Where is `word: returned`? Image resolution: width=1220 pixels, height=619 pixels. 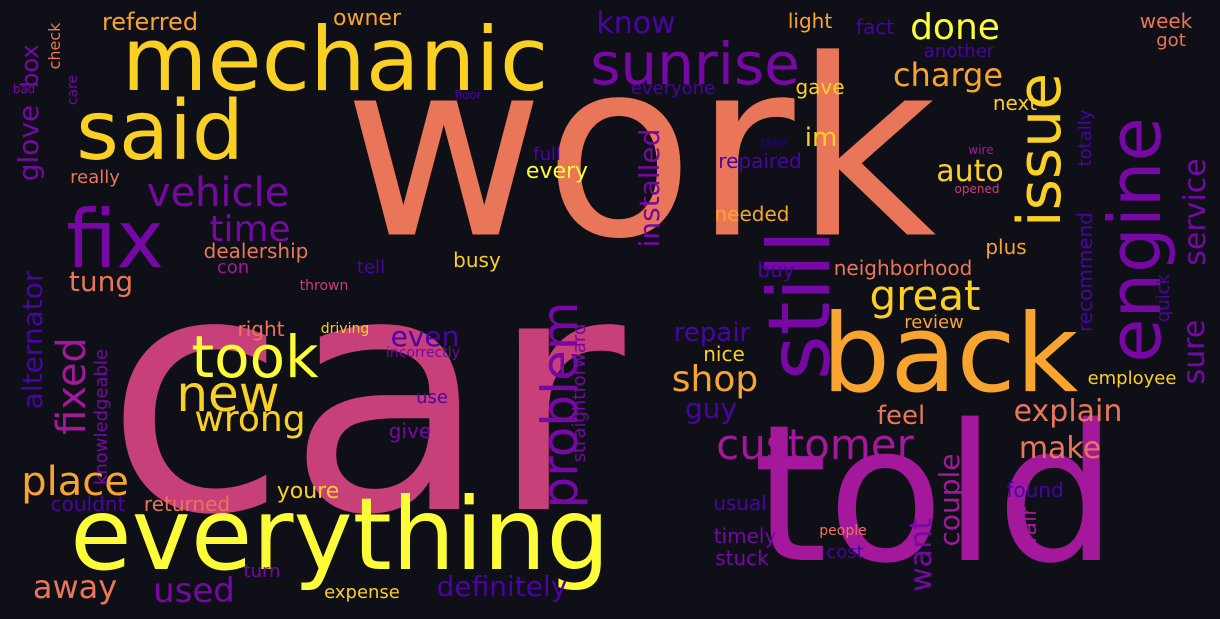 word: returned is located at coordinates (187, 504).